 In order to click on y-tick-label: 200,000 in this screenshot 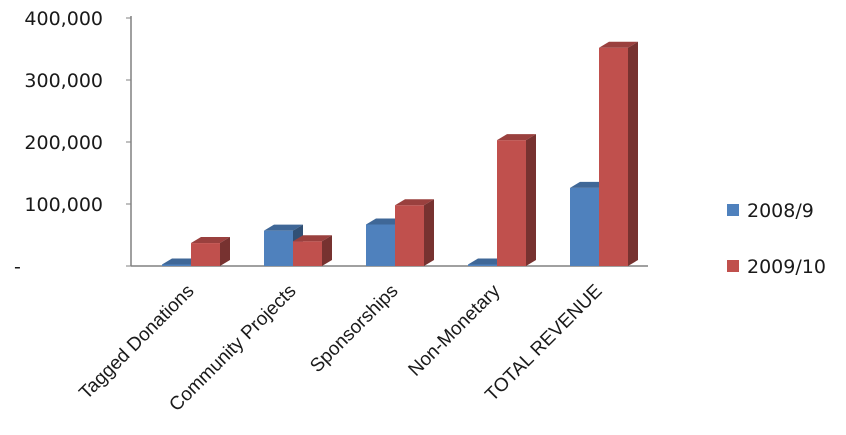, I will do `click(63, 143)`.